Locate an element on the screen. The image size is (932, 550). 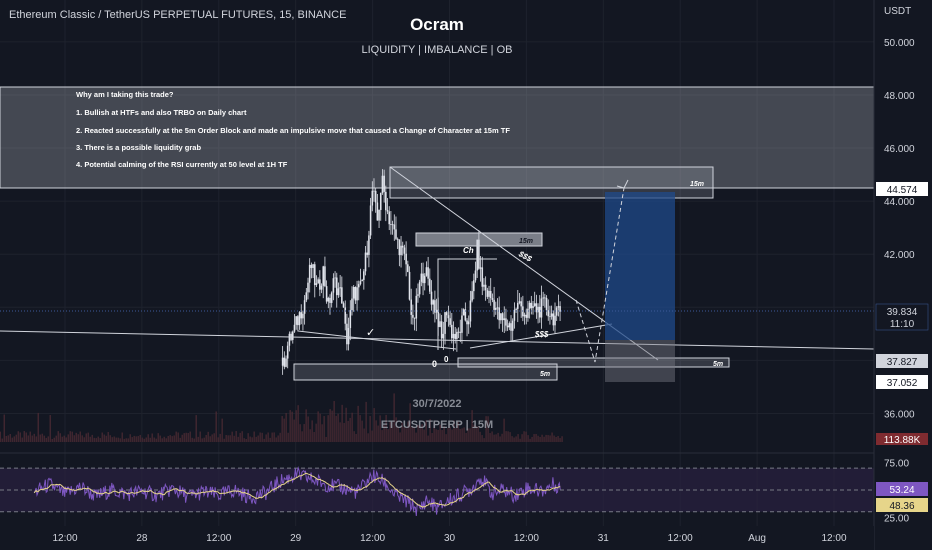
choch-bracket is located at coordinates (467, 304).